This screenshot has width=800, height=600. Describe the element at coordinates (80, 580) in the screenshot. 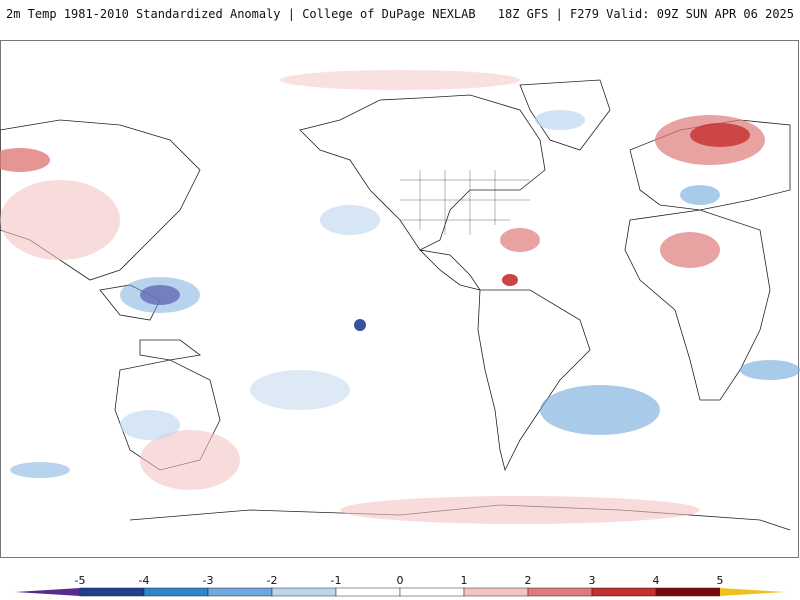

I see `colorbar-tick-label: -5` at that location.